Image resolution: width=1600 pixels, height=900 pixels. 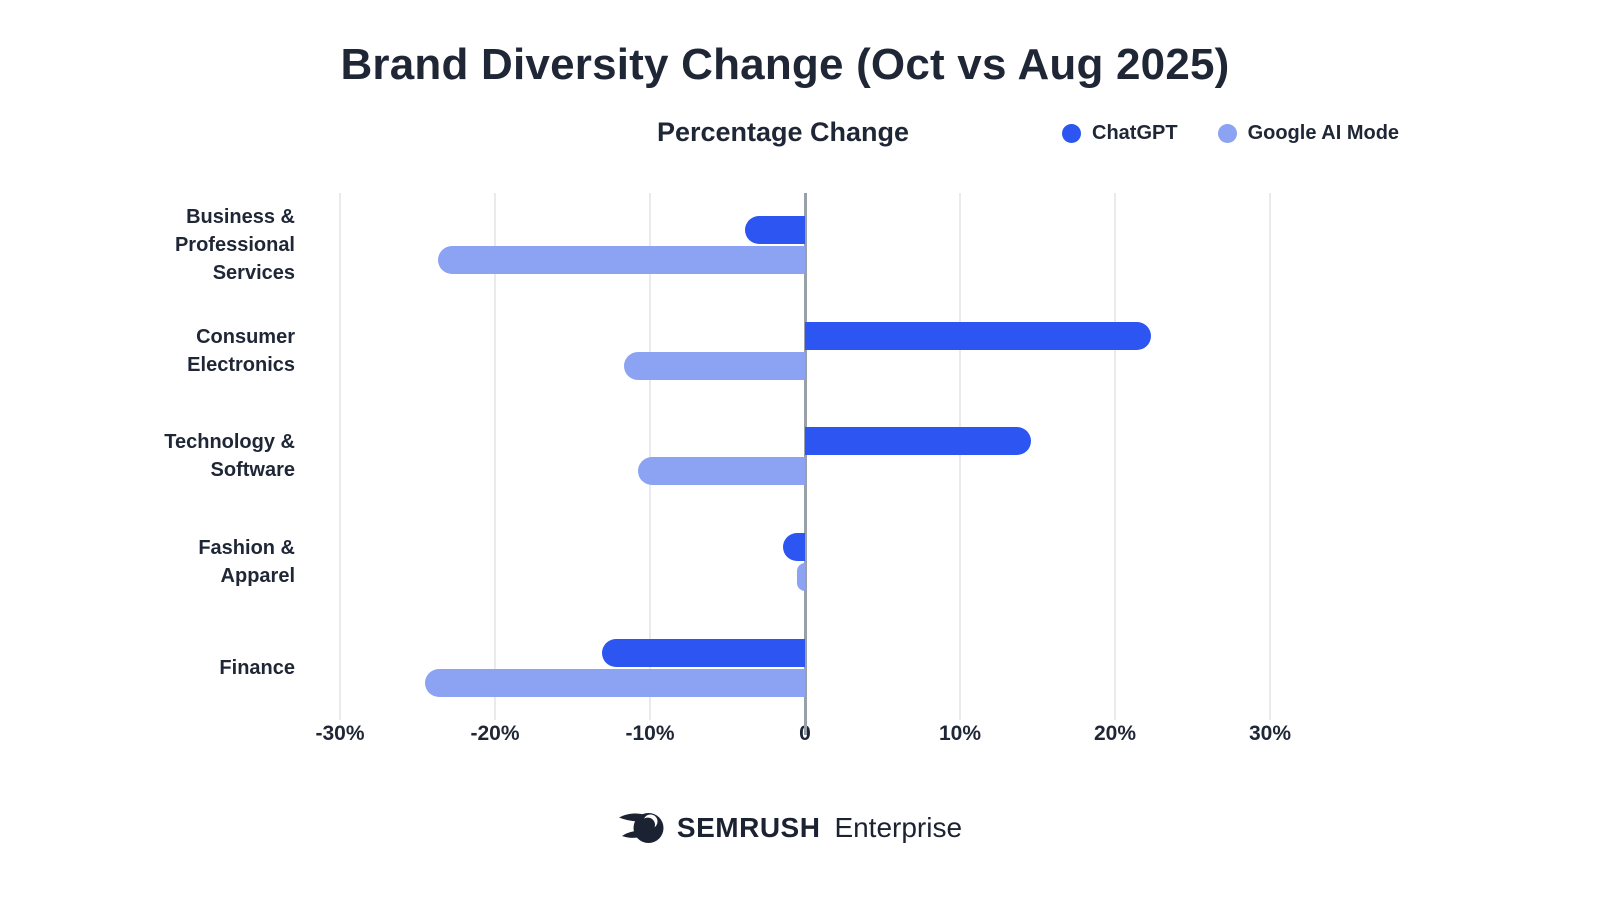 What do you see at coordinates (785, 64) in the screenshot?
I see `chart-title: Brand Diversity Change (Oct vs Aug 2025)` at bounding box center [785, 64].